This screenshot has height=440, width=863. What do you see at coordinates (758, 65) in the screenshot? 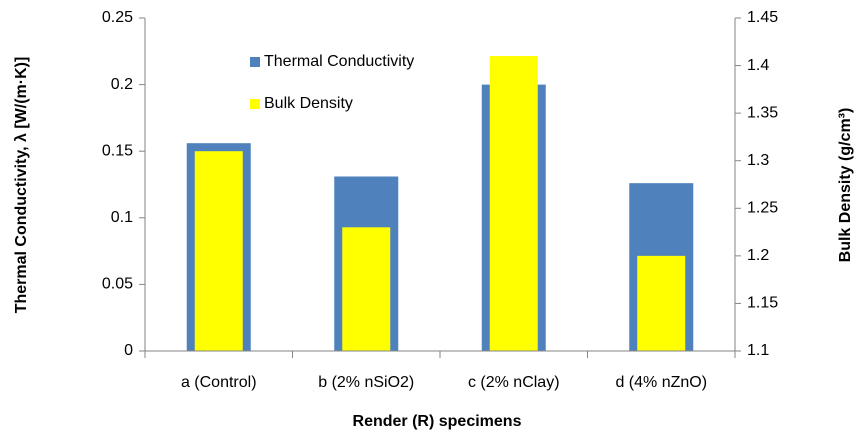
I see `y2-tick-label: 1.4` at bounding box center [758, 65].